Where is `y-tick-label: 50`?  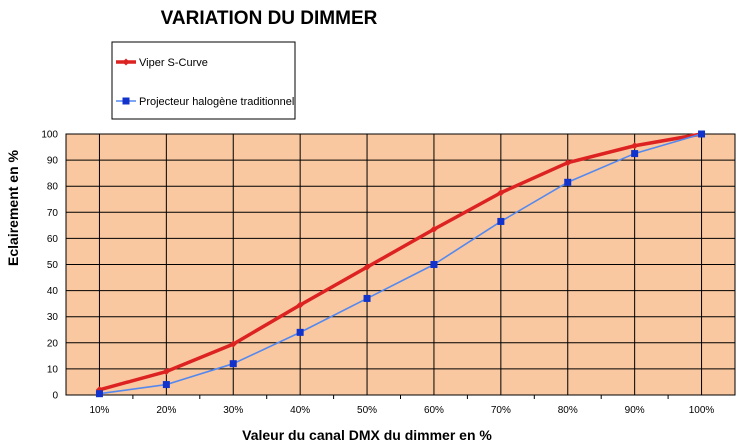
y-tick-label: 50 is located at coordinates (53, 265).